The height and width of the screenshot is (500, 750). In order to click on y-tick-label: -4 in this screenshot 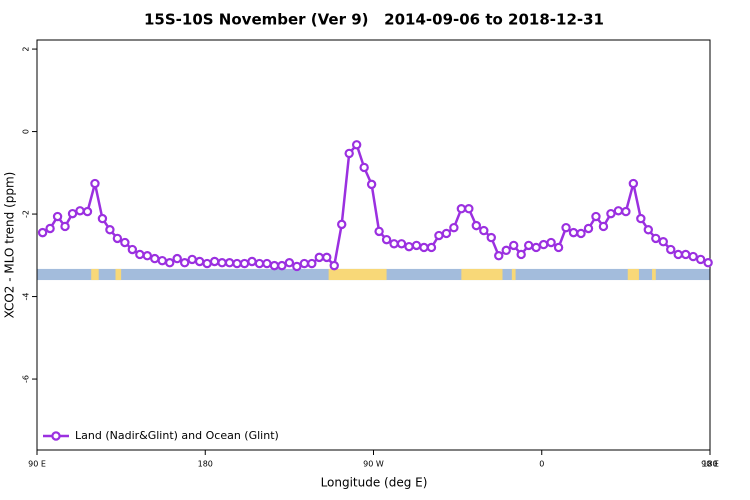, I will do `click(26, 297)`.